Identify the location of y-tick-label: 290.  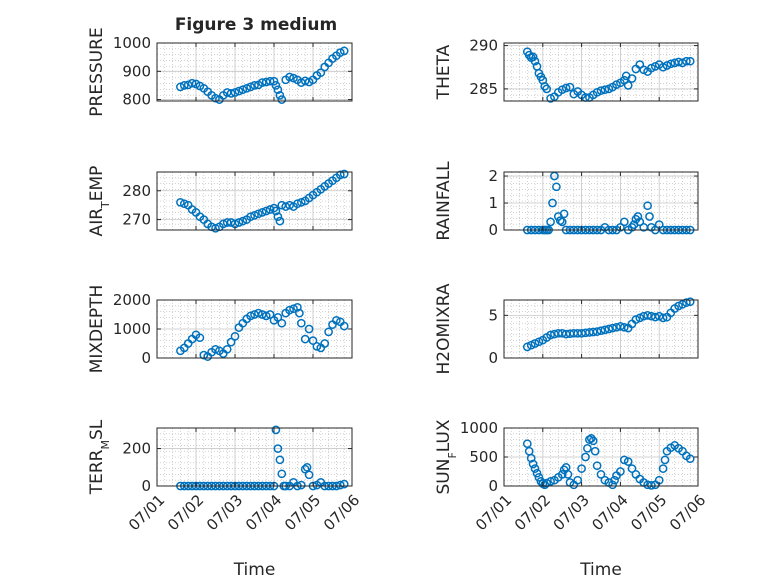
(483, 46).